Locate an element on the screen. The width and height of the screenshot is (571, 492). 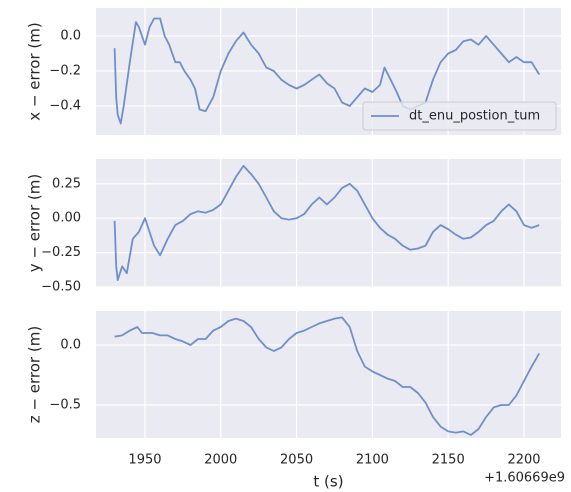
x-tick-label: 2150 is located at coordinates (448, 460).